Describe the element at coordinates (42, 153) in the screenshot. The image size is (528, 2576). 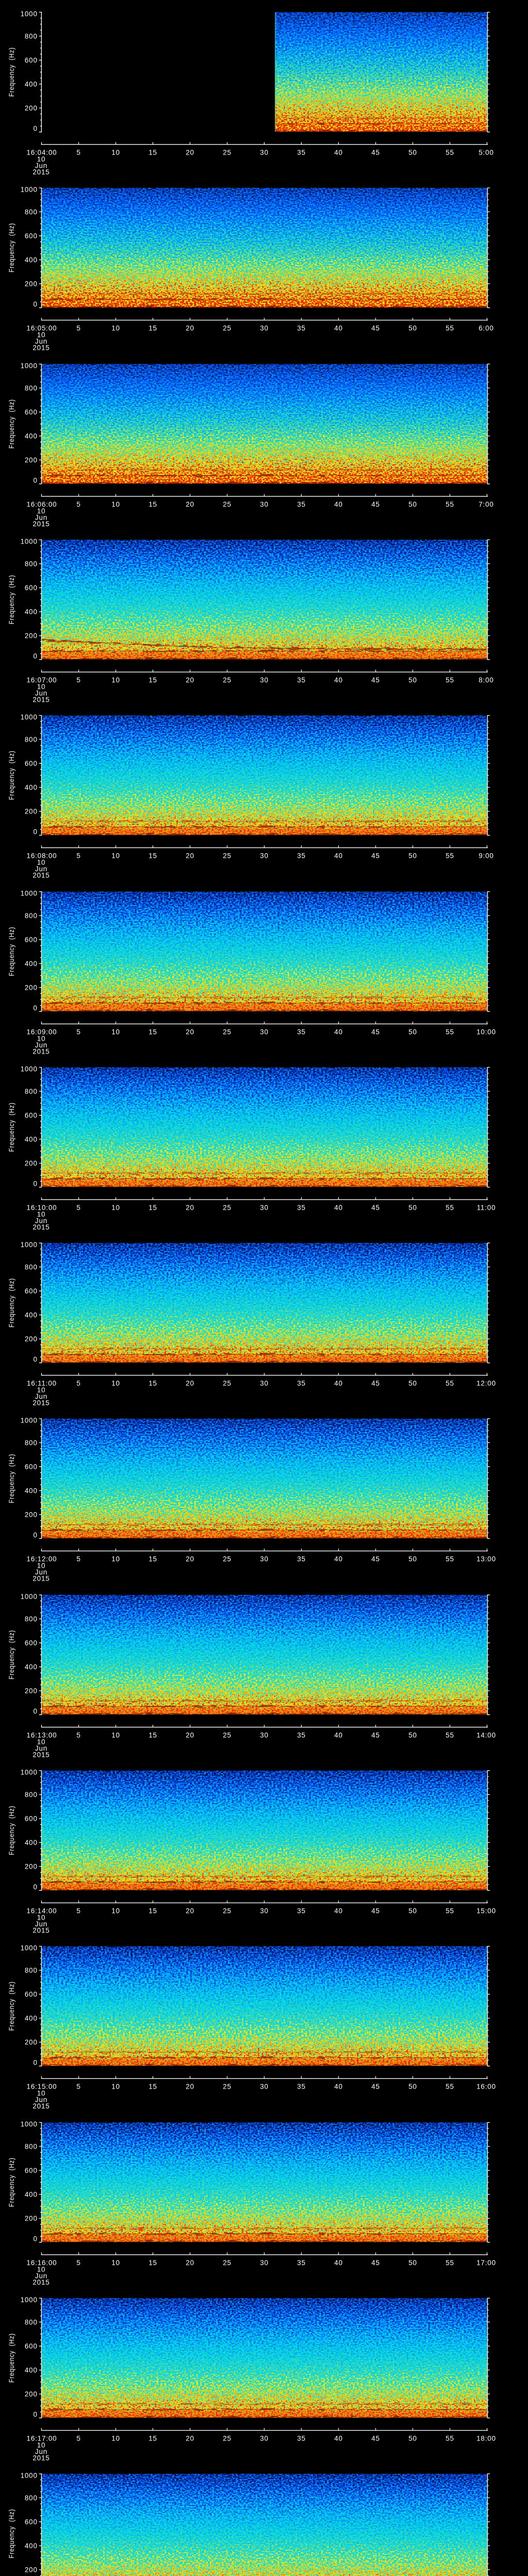
I see `svg-text: 16:04:00` at that location.